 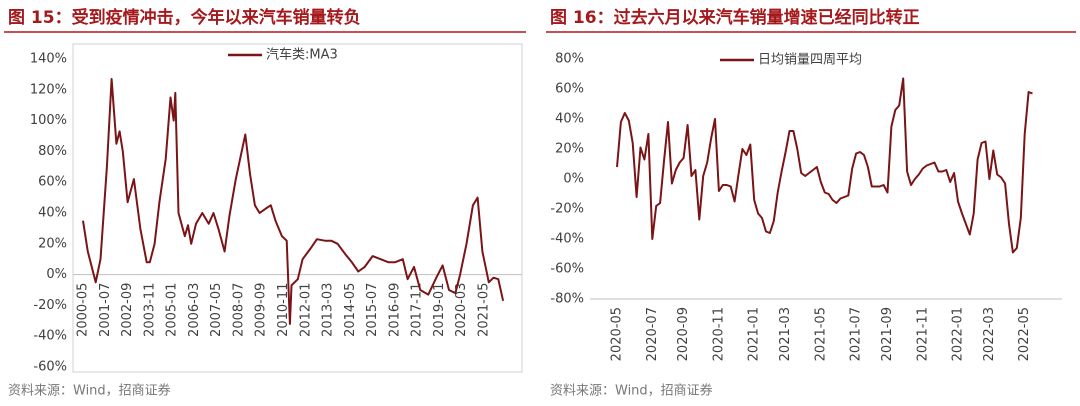 What do you see at coordinates (856, 334) in the screenshot?
I see `x-tick-label: 2021-07` at bounding box center [856, 334].